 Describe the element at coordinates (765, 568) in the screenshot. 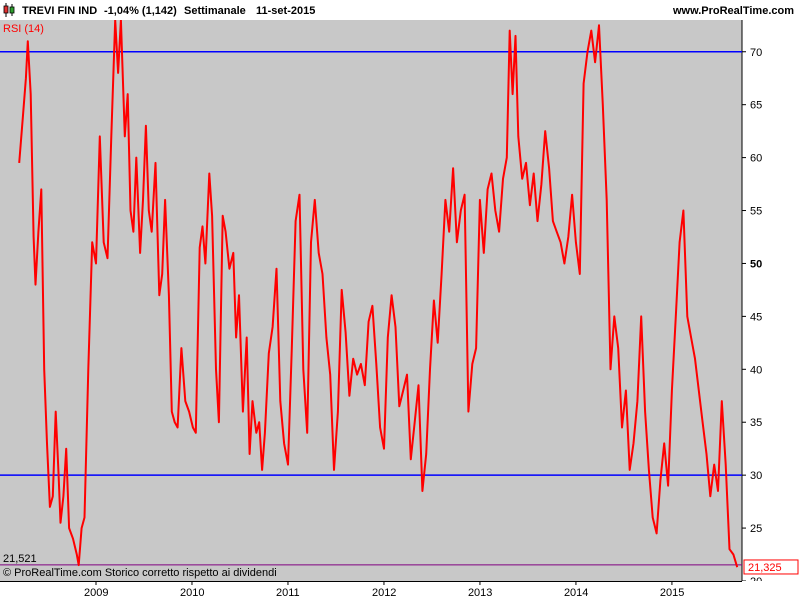

I see `current-value-label: 21,325` at that location.